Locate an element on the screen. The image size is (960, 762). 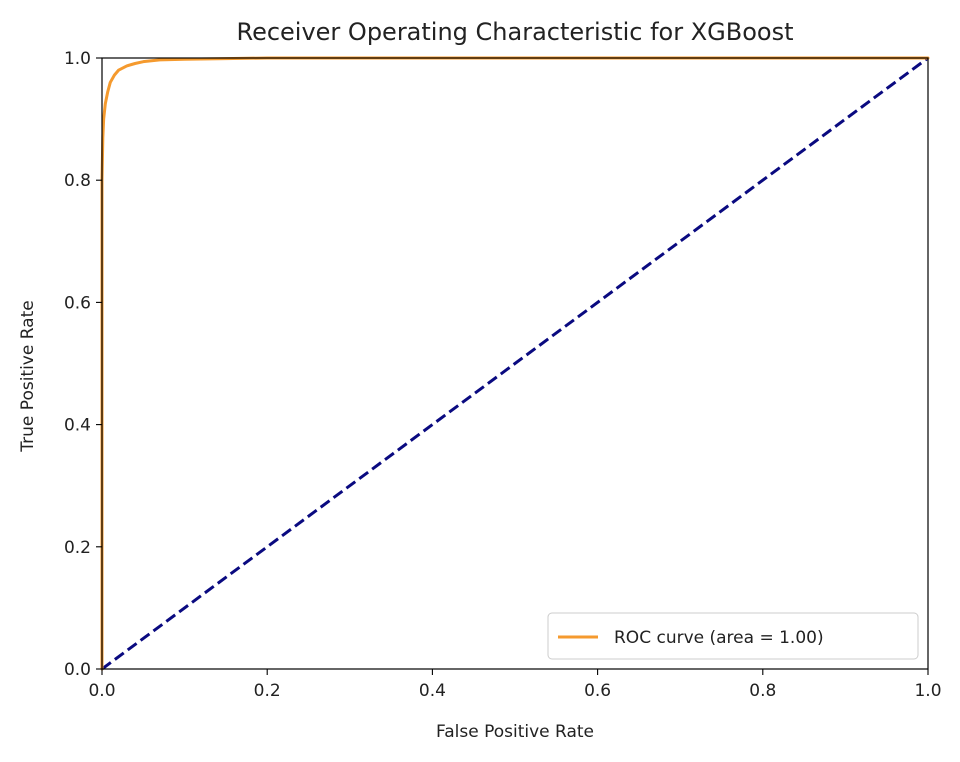
x-tick-label: 0.8 is located at coordinates (762, 691).